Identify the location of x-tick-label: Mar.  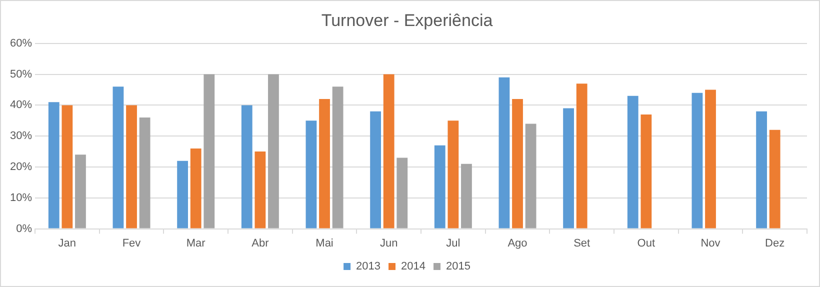
(196, 243).